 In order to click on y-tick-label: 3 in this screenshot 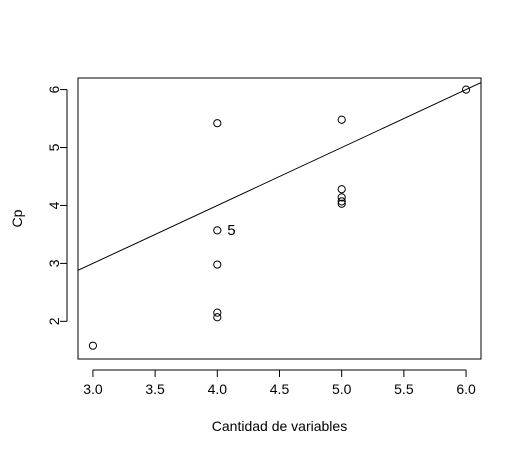, I will do `click(54, 263)`.